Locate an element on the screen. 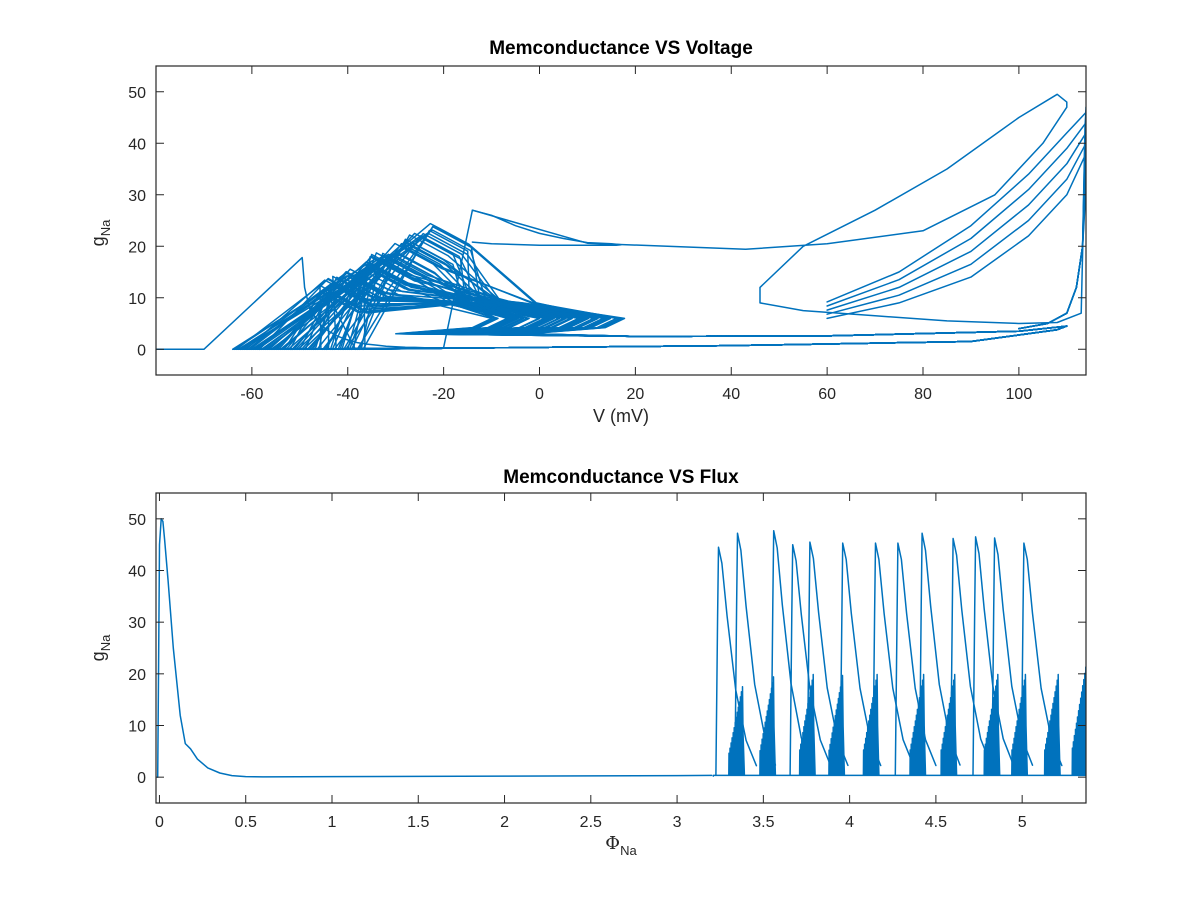 The height and width of the screenshot is (900, 1200). flux-chart-x-tick-label: 0.5 is located at coordinates (246, 822).